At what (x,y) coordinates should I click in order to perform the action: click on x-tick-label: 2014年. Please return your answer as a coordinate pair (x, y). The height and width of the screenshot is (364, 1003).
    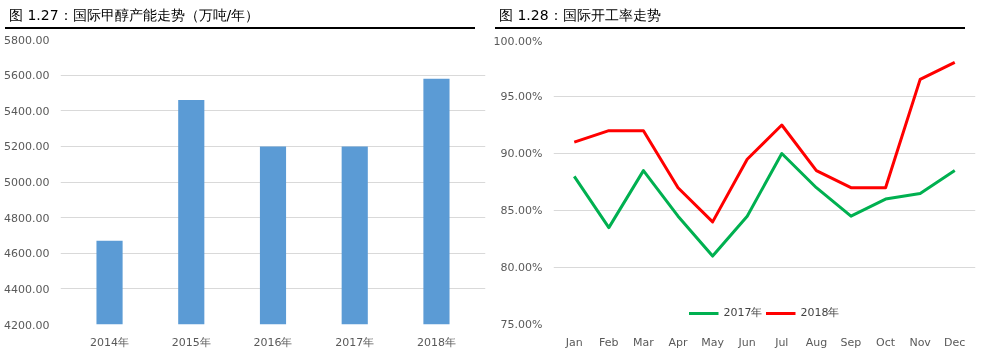
    Looking at the image, I should click on (110, 342).